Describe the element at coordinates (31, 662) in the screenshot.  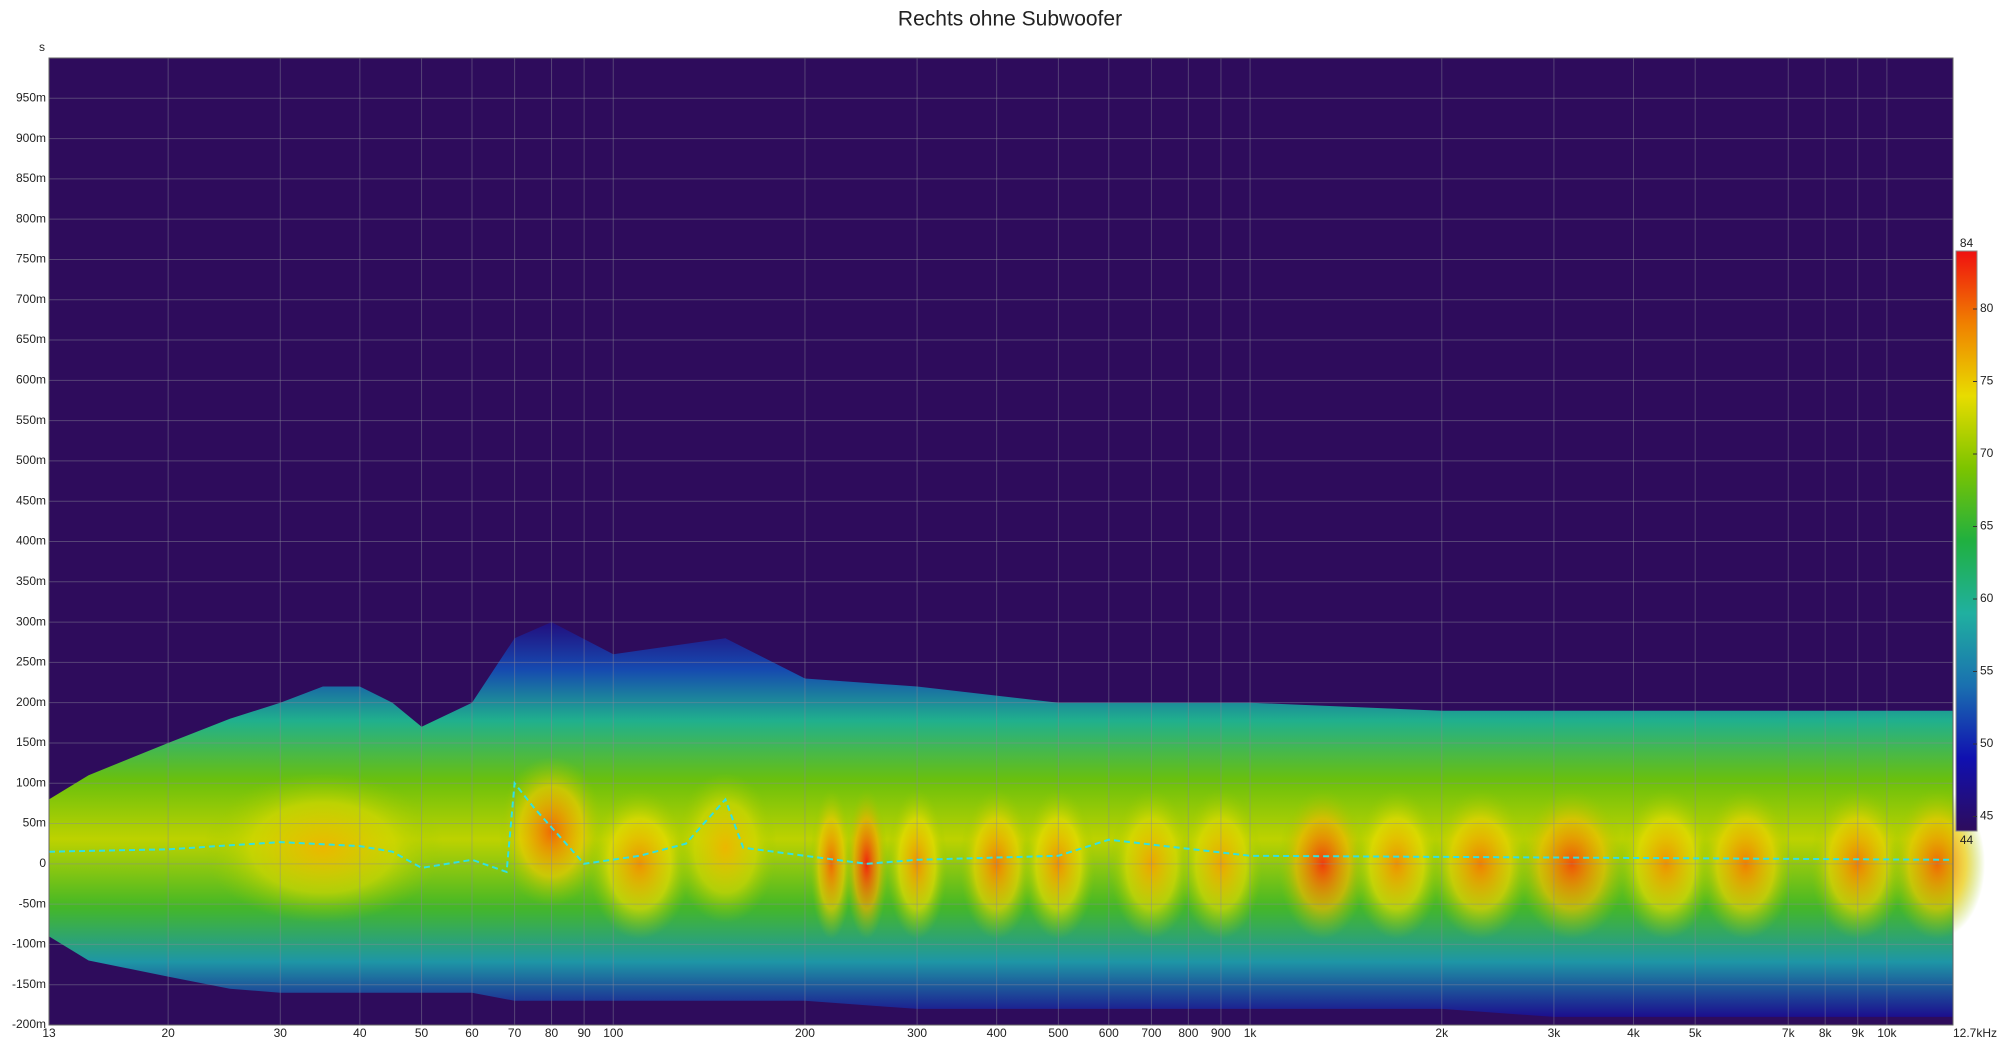
I see `y-tick-label: 250m` at that location.